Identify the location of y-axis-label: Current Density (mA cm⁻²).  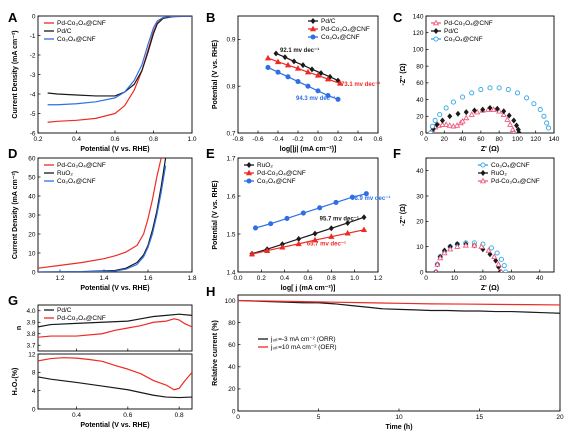
(15, 215).